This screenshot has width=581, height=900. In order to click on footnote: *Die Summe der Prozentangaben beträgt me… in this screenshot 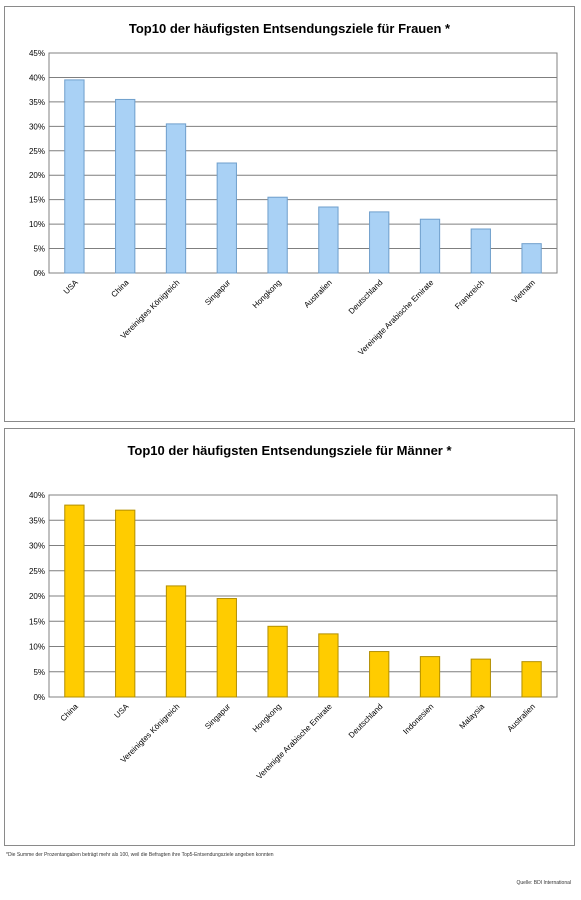, I will do `click(140, 855)`.